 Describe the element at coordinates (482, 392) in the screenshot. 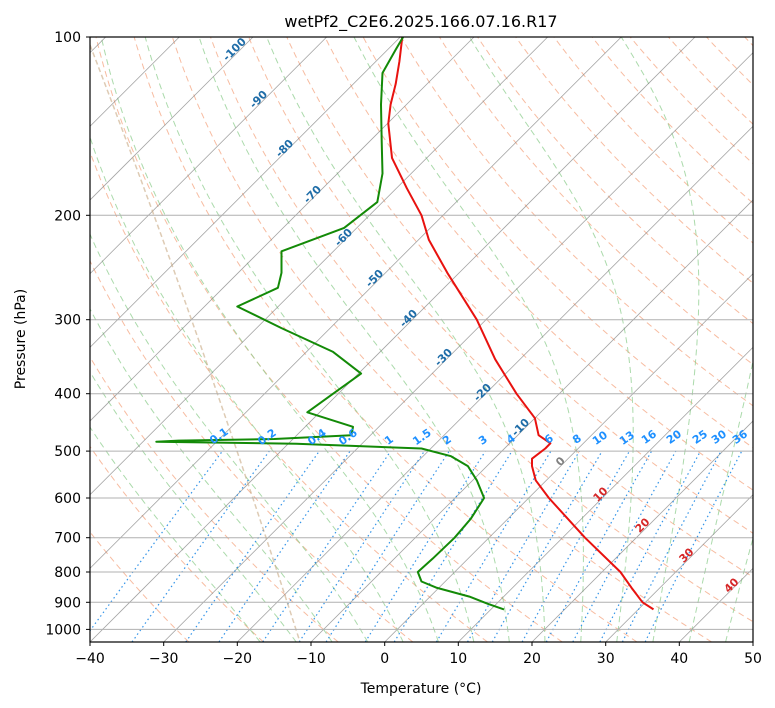

I see `line-label: -20` at that location.